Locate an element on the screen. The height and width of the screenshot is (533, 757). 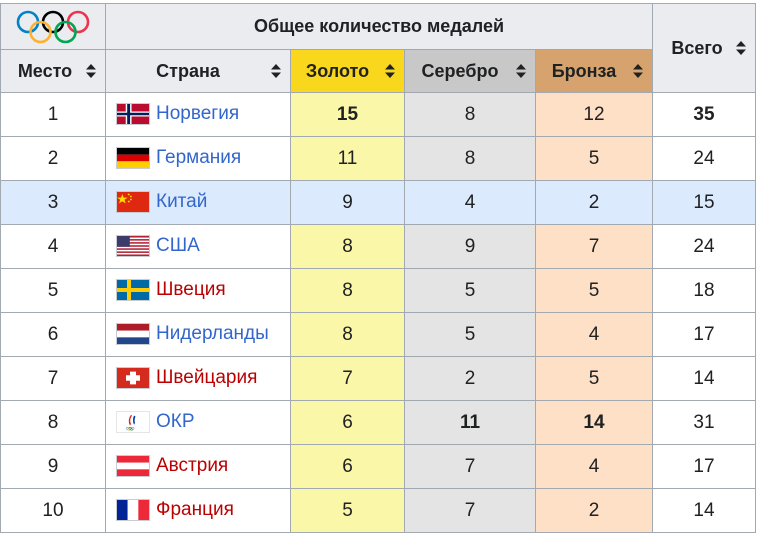
gold-cell: 15 is located at coordinates (347, 114).